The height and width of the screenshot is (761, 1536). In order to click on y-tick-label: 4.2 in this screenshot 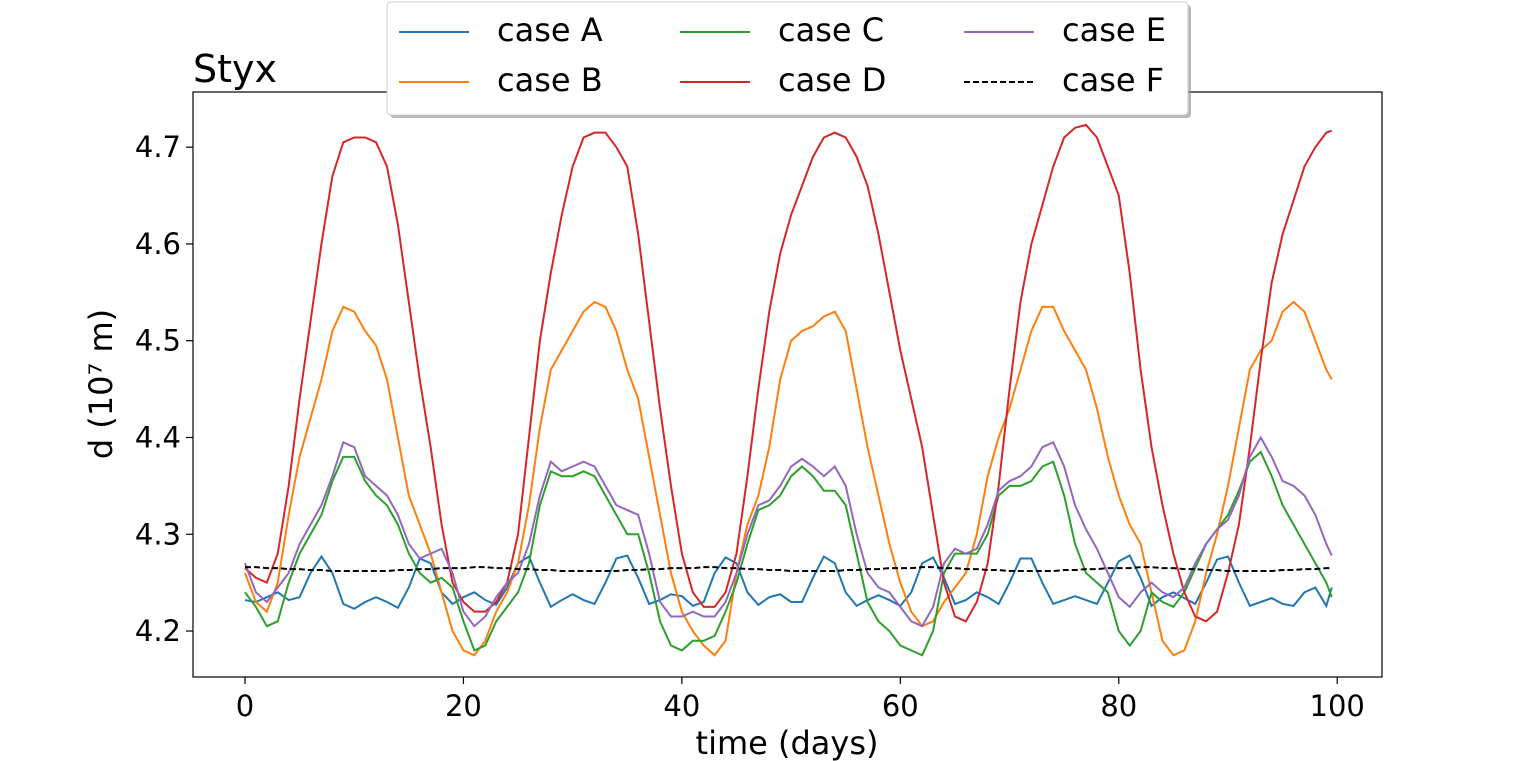, I will do `click(158, 631)`.